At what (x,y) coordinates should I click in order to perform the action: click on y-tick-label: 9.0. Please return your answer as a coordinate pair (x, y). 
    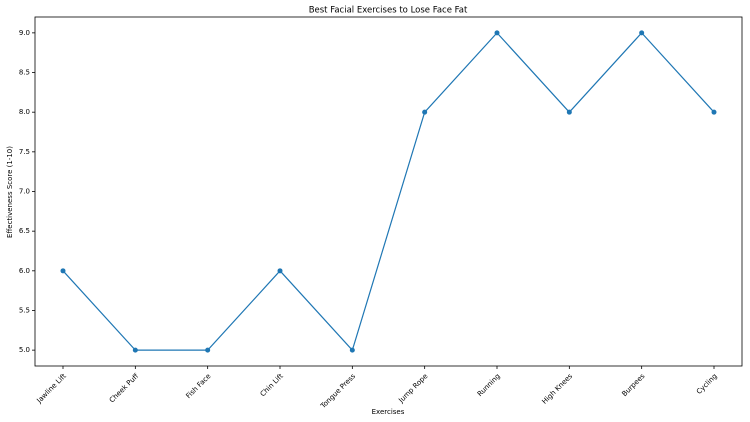
    Looking at the image, I should click on (24, 33).